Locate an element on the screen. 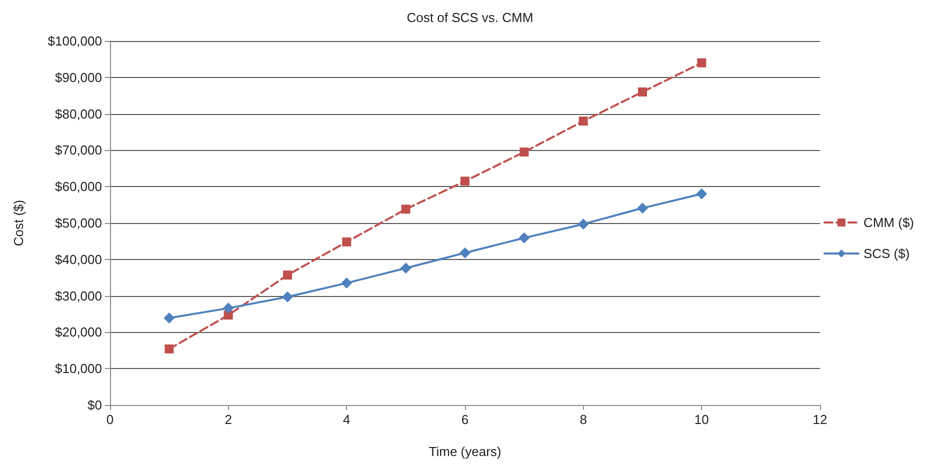 The width and height of the screenshot is (929, 476). y-tick-label: $0 is located at coordinates (95, 405).